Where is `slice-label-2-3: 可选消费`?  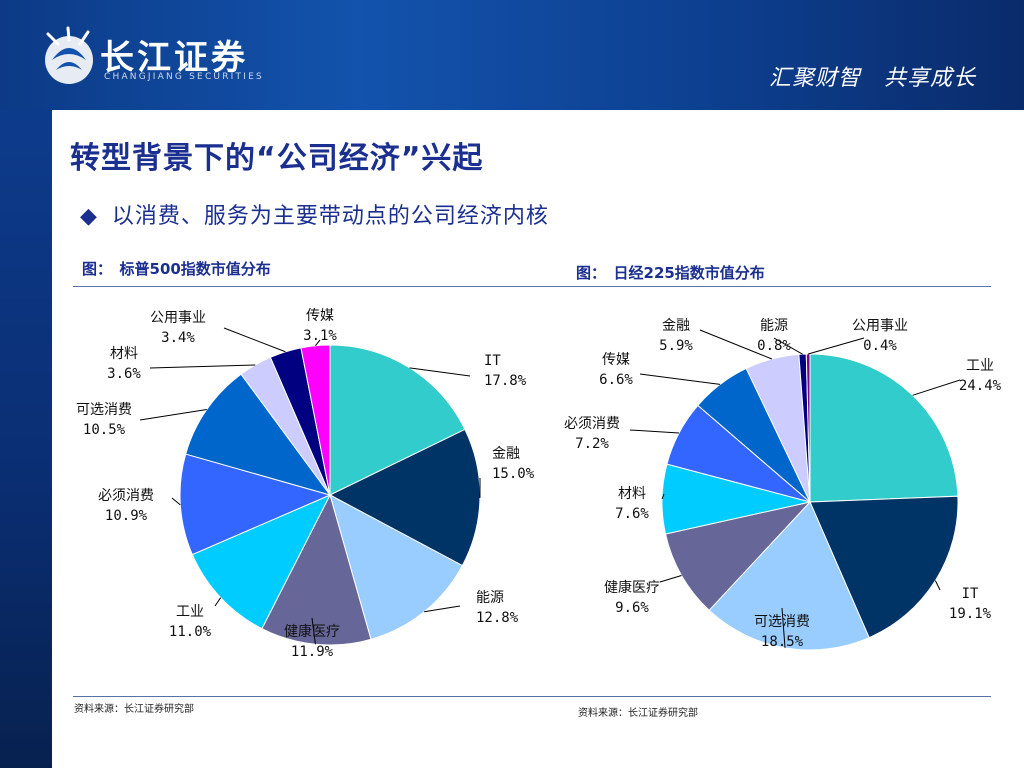
slice-label-2-3: 可选消费 is located at coordinates (782, 622).